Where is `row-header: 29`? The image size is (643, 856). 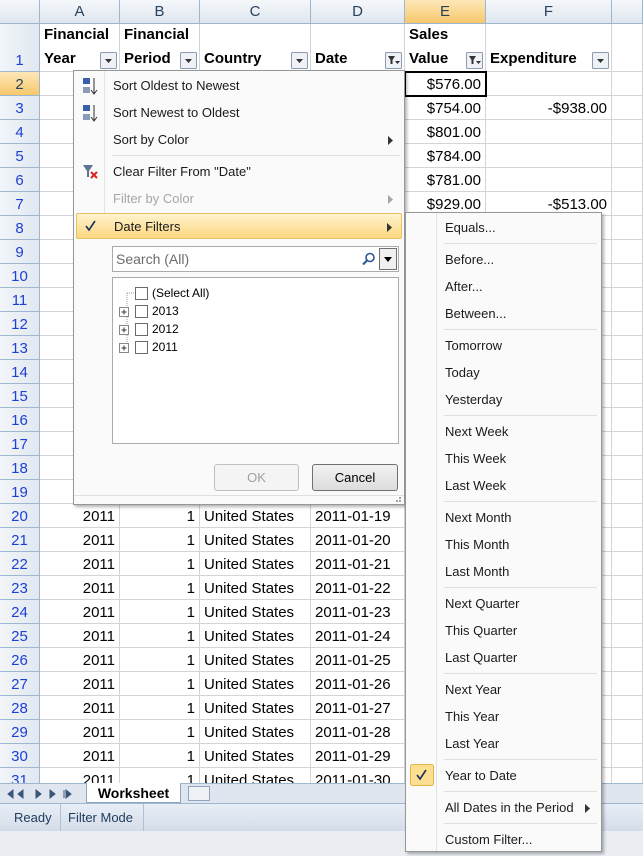
row-header: 29 is located at coordinates (20, 732).